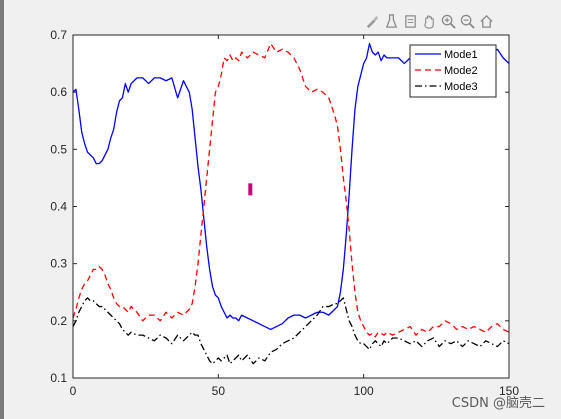 The height and width of the screenshot is (419, 561). What do you see at coordinates (58, 92) in the screenshot?
I see `y-tick-label: 0.6` at bounding box center [58, 92].